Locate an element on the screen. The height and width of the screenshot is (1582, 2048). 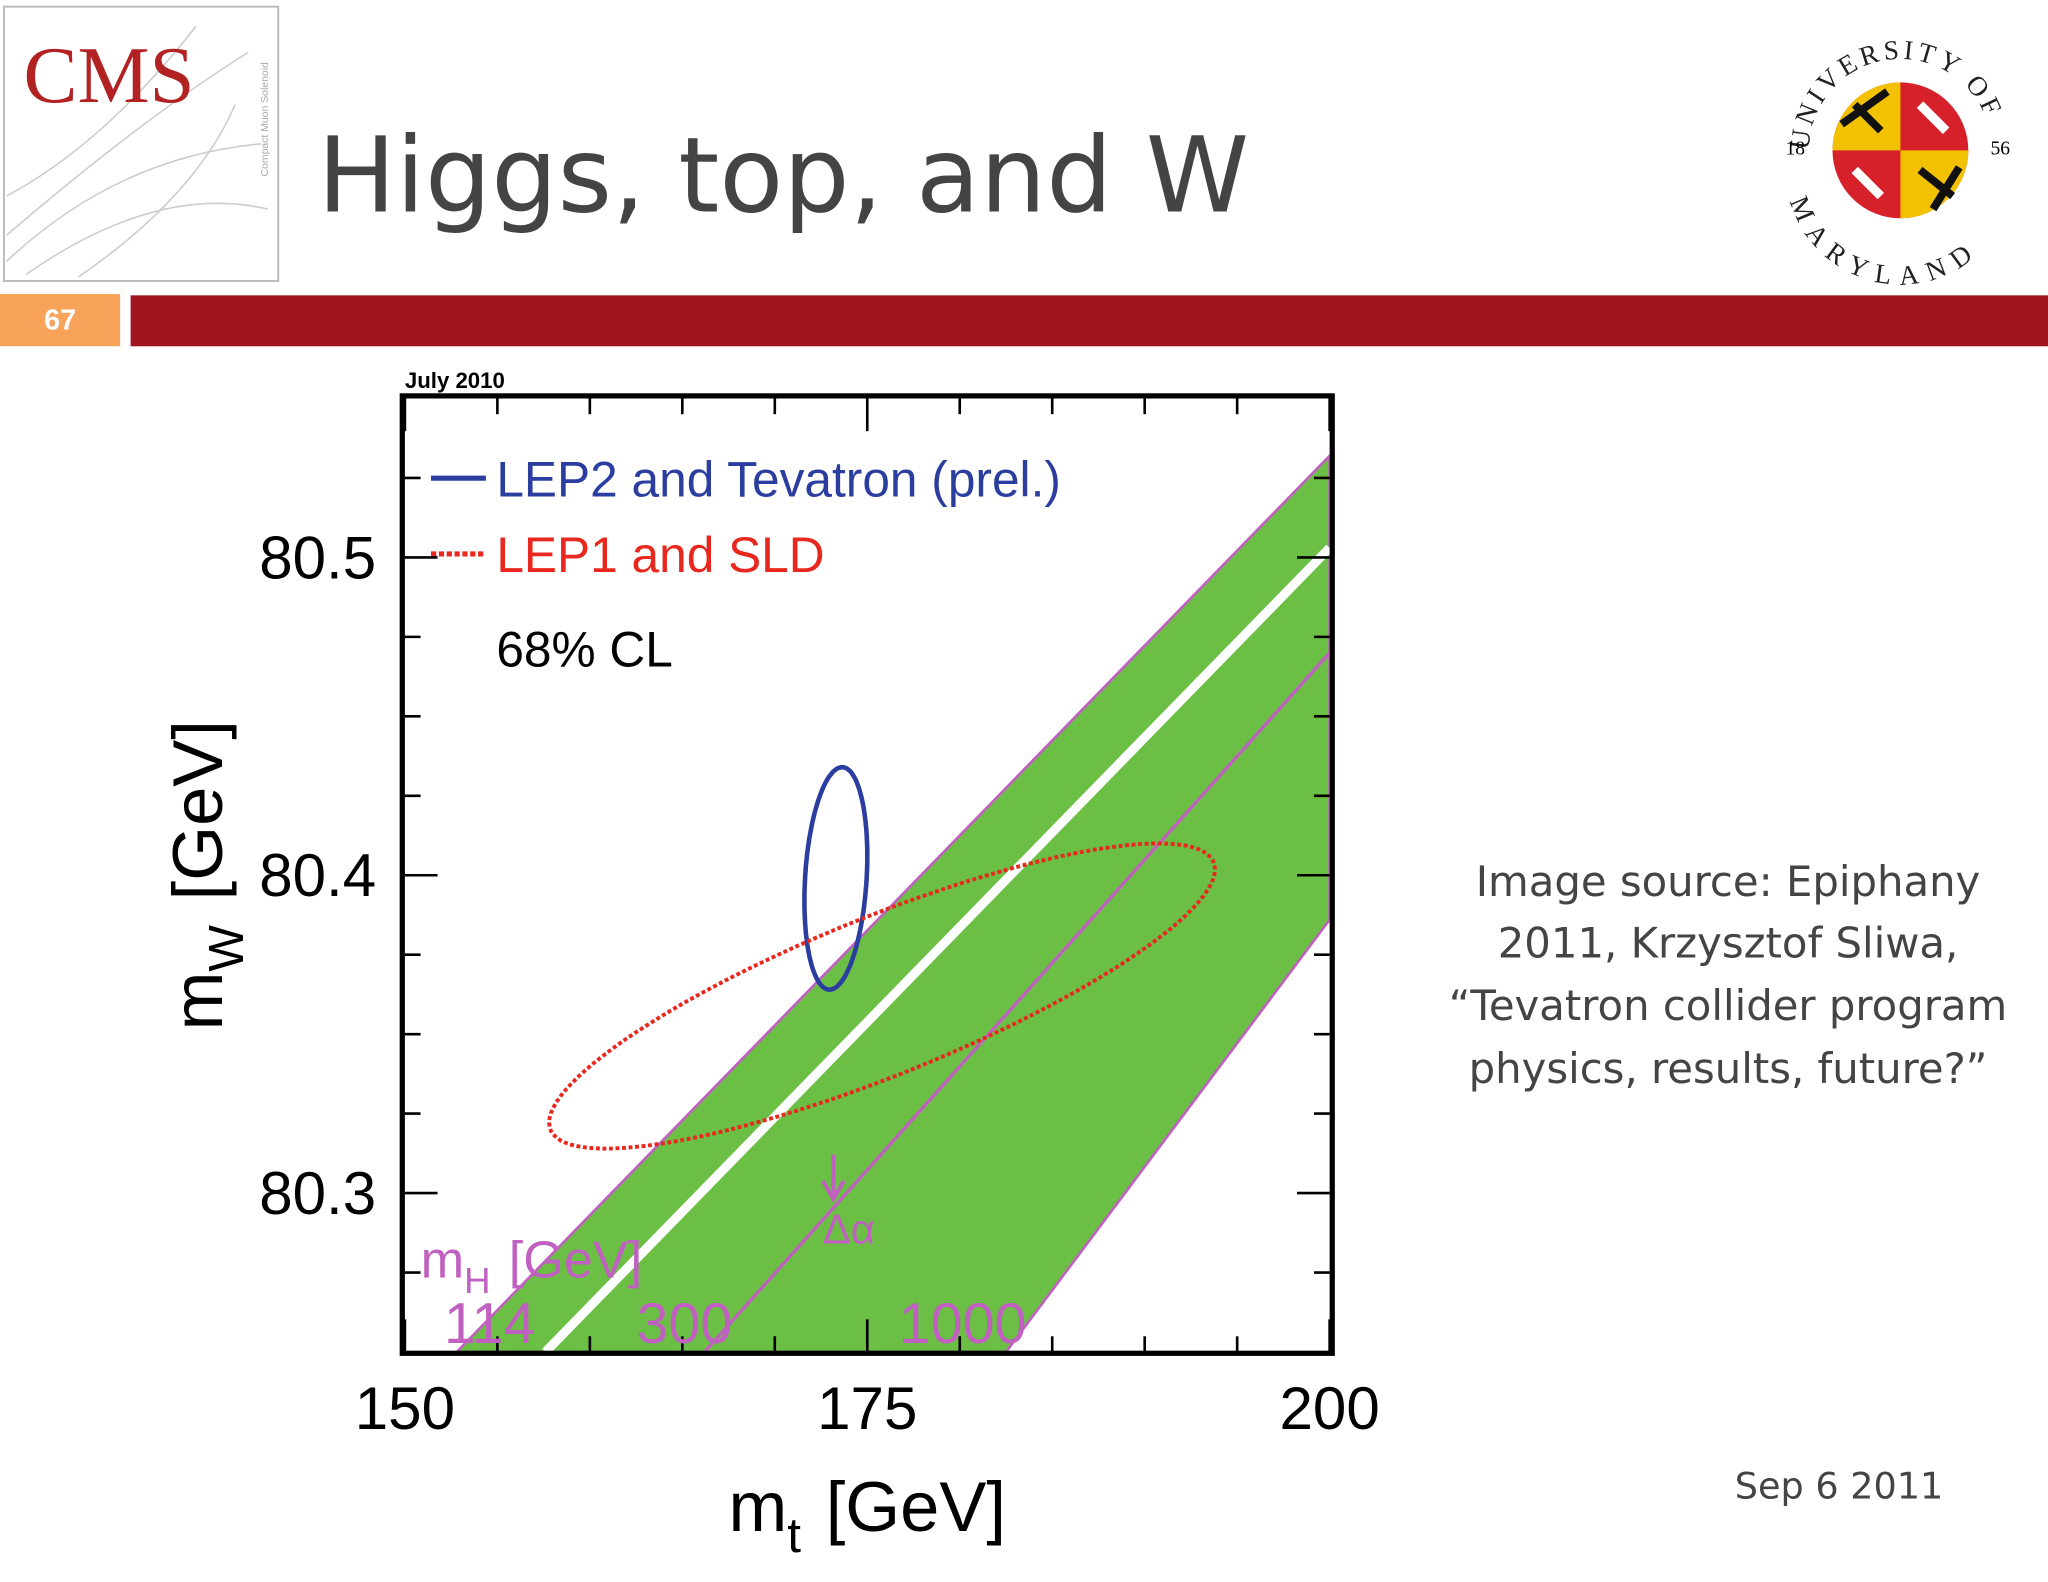
umd-year-left: 18 is located at coordinates (1795, 148).